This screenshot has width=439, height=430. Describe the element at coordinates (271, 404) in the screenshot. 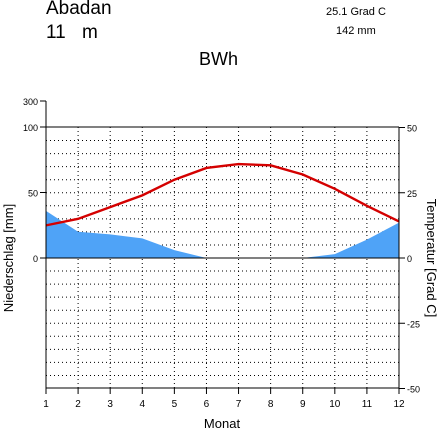

I see `x-tick-label: 8` at that location.